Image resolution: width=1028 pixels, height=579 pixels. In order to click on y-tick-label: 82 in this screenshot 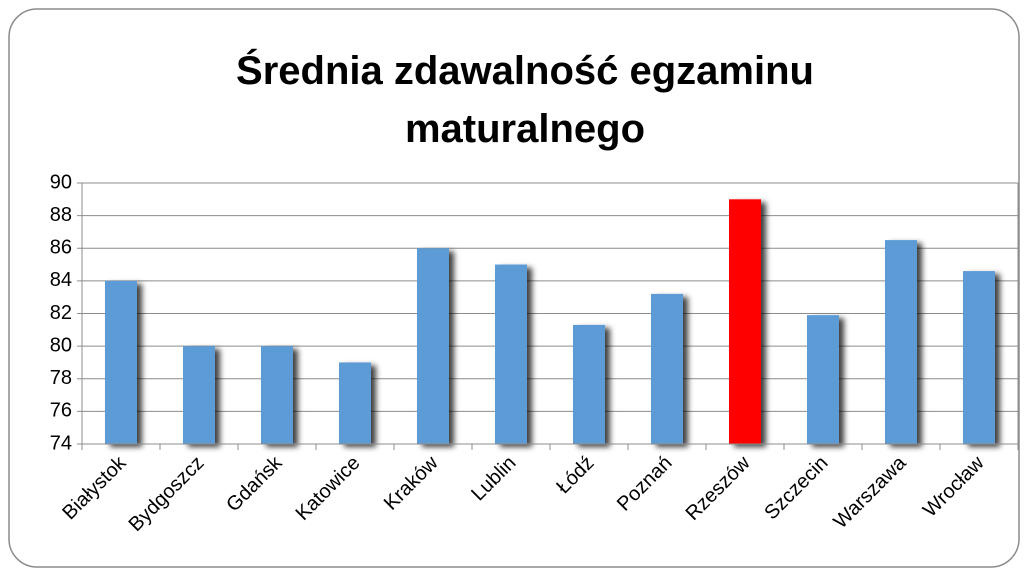, I will do `click(61, 313)`.